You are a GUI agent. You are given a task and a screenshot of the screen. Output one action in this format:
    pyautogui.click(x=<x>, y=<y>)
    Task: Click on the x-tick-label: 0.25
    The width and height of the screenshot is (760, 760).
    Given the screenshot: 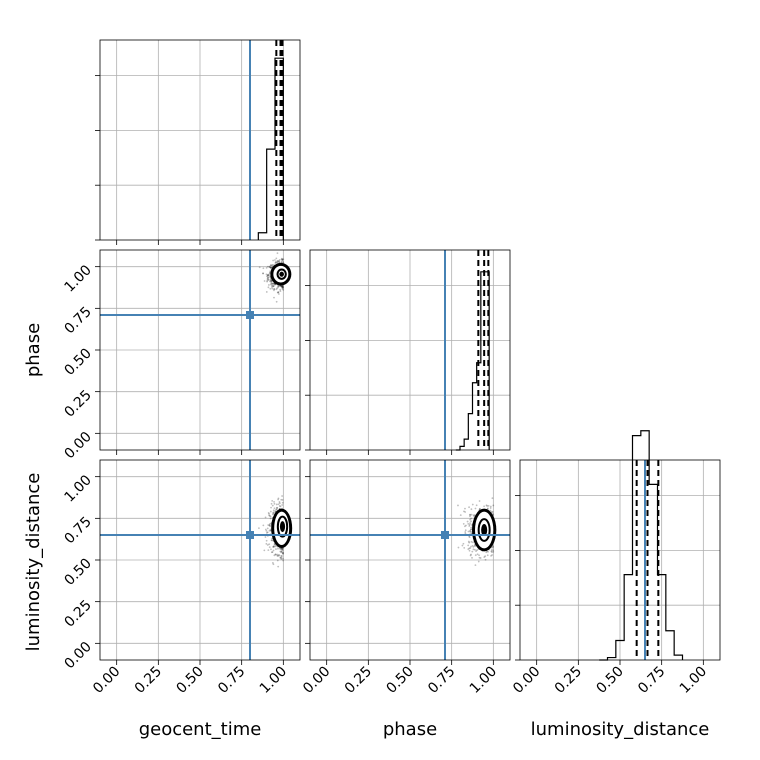 What is the action you would take?
    pyautogui.click(x=568, y=680)
    